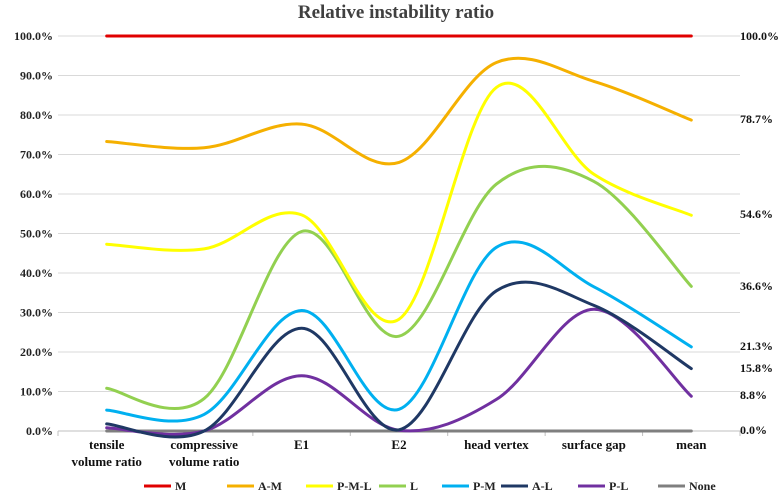  I want to click on x-tick-label: compressive volume ratio, so click(204, 453).